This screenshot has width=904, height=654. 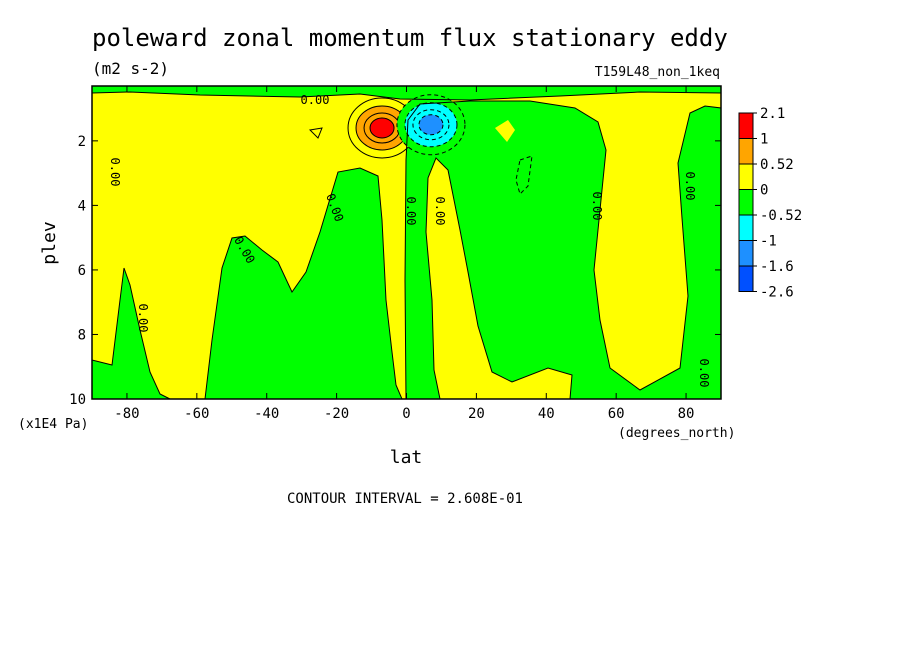 What do you see at coordinates (772, 114) in the screenshot?
I see `colorbar-label: 2.1` at bounding box center [772, 114].